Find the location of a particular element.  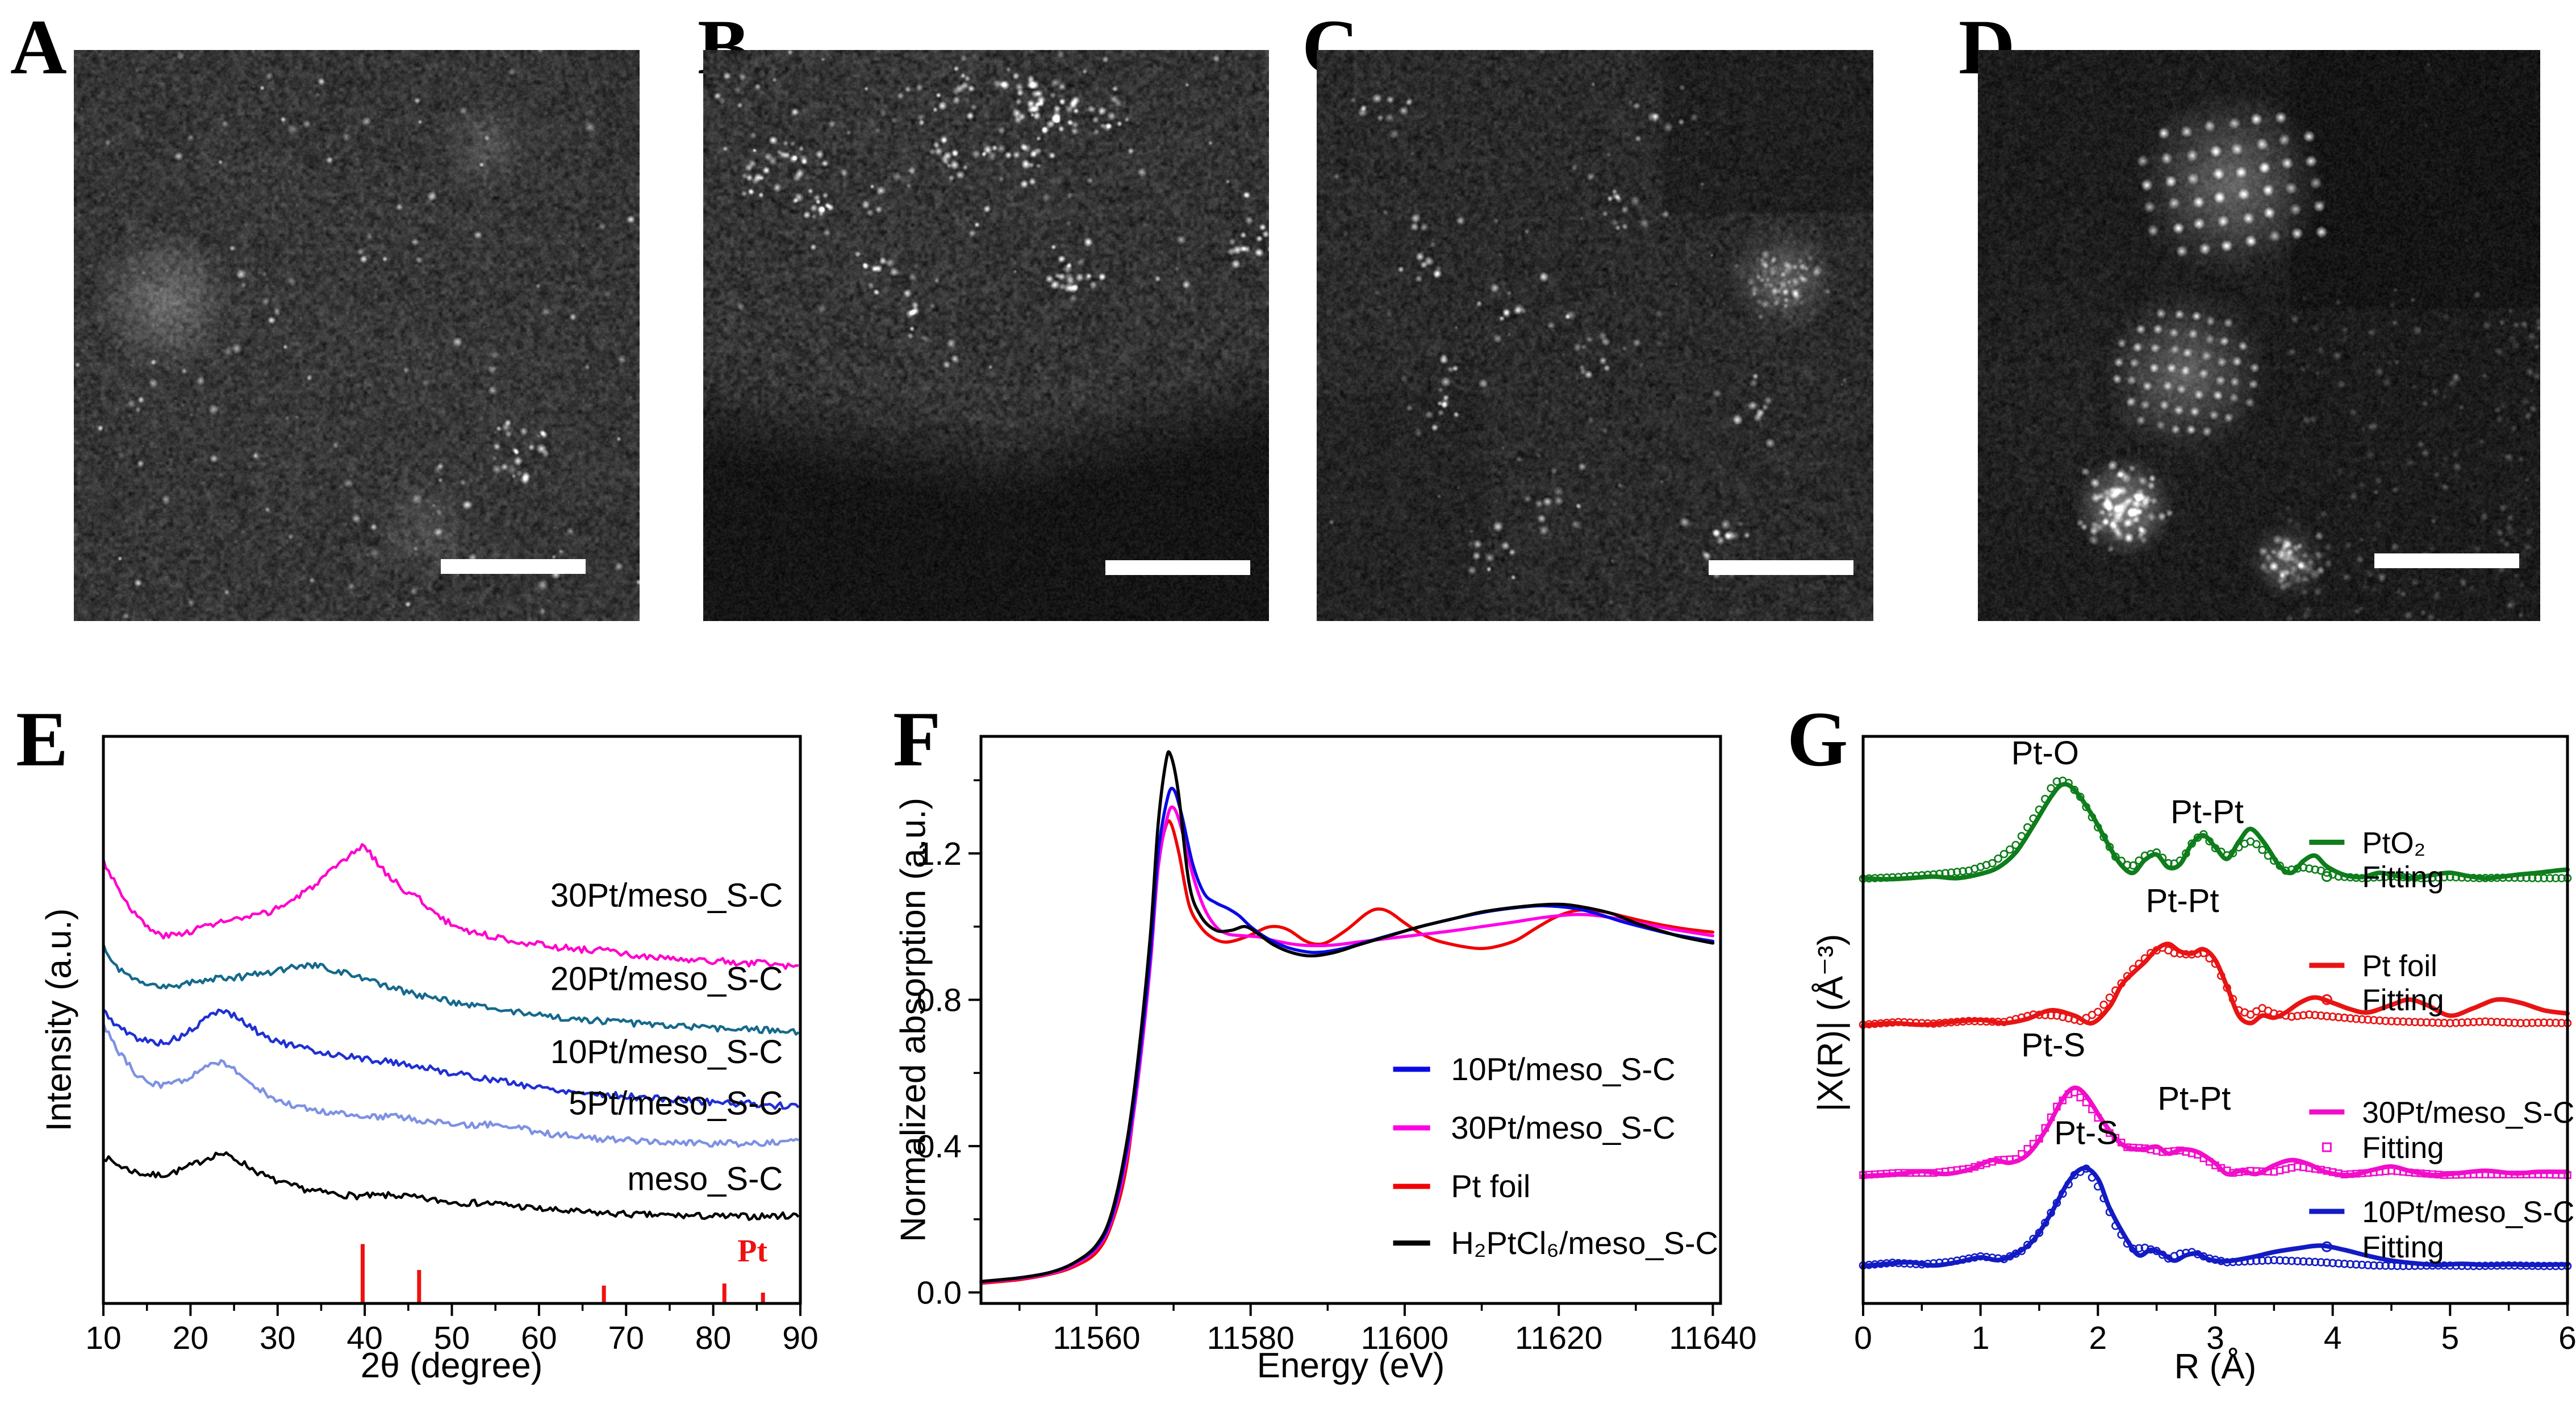

x-tick-label: 2 is located at coordinates (2098, 1338).